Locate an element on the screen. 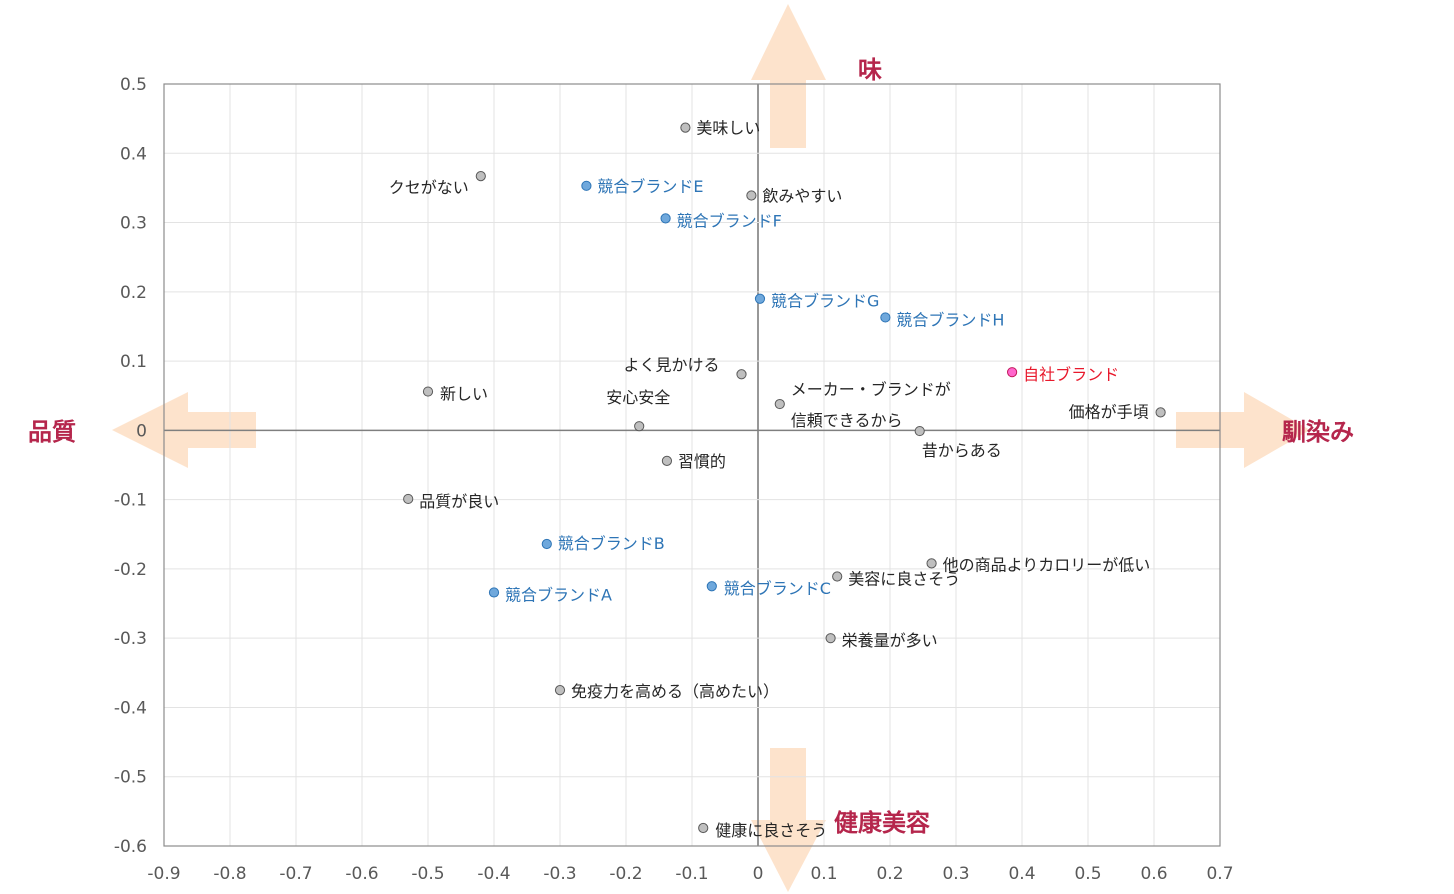  y-tick-label: -0.2 is located at coordinates (130, 570).